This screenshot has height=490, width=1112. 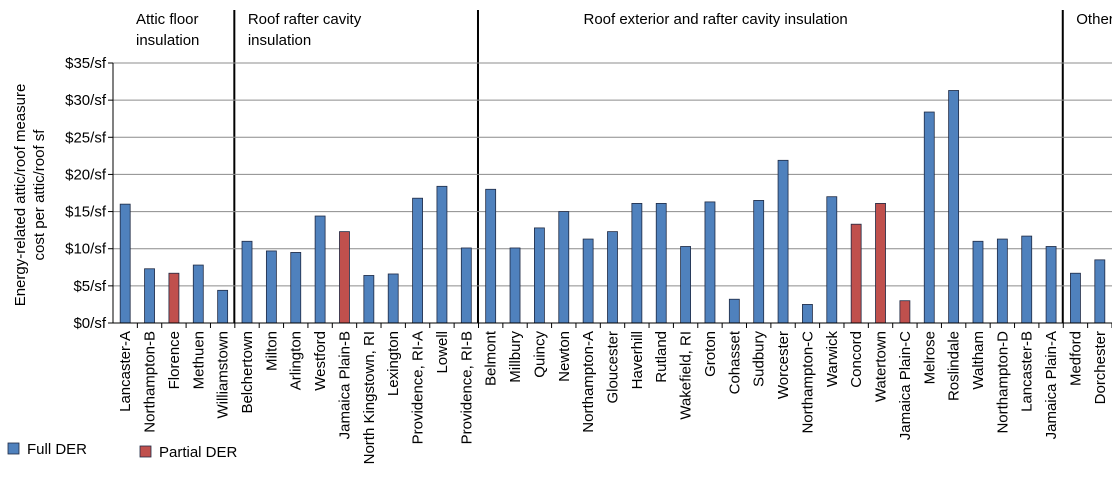 What do you see at coordinates (734, 362) in the screenshot?
I see `x-tick-label: Cohasset` at bounding box center [734, 362].